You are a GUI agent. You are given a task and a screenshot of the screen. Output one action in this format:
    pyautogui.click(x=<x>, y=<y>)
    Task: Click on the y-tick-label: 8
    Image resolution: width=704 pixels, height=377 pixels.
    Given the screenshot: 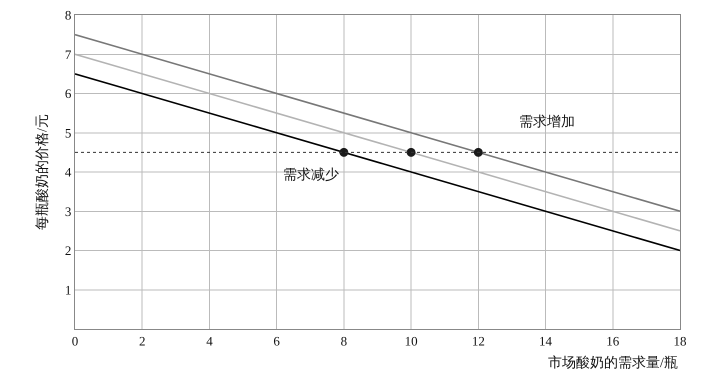 What is the action you would take?
    pyautogui.click(x=68, y=15)
    